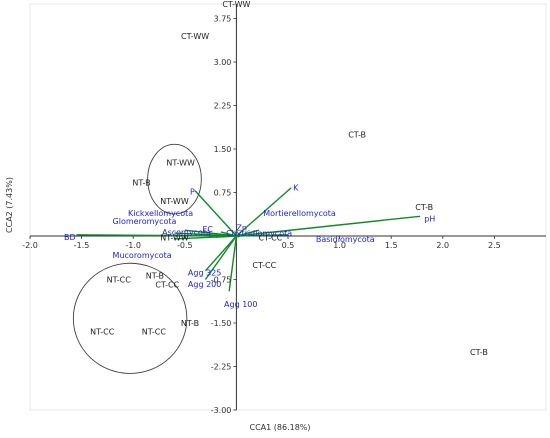  What do you see at coordinates (160, 213) in the screenshot?
I see `vector-label: Kickxellomycota` at bounding box center [160, 213].